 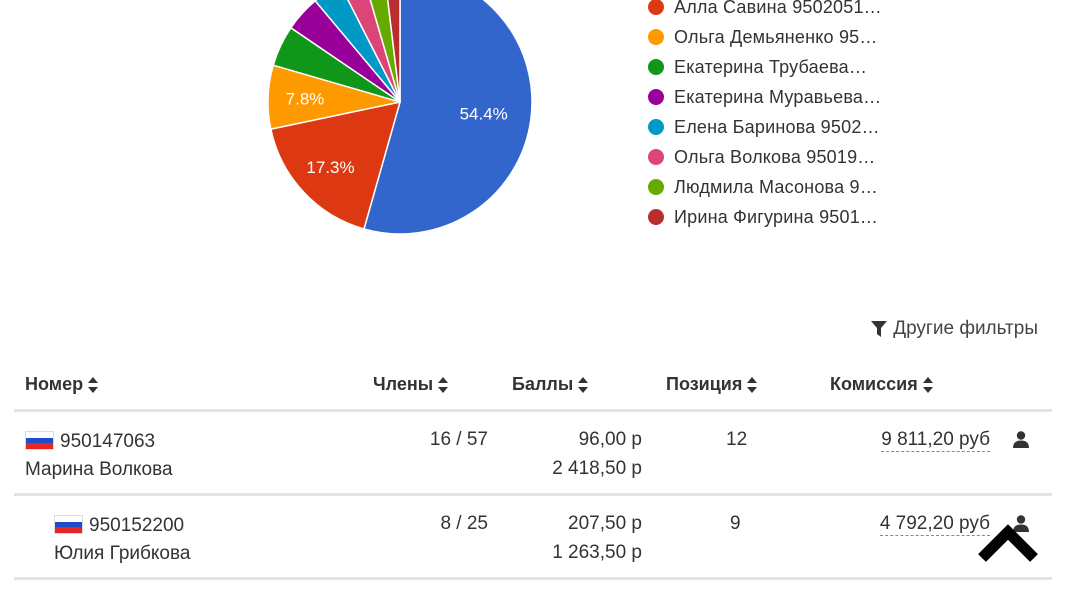 I want to click on other-filters-label: Другие фильтры, so click(x=965, y=328).